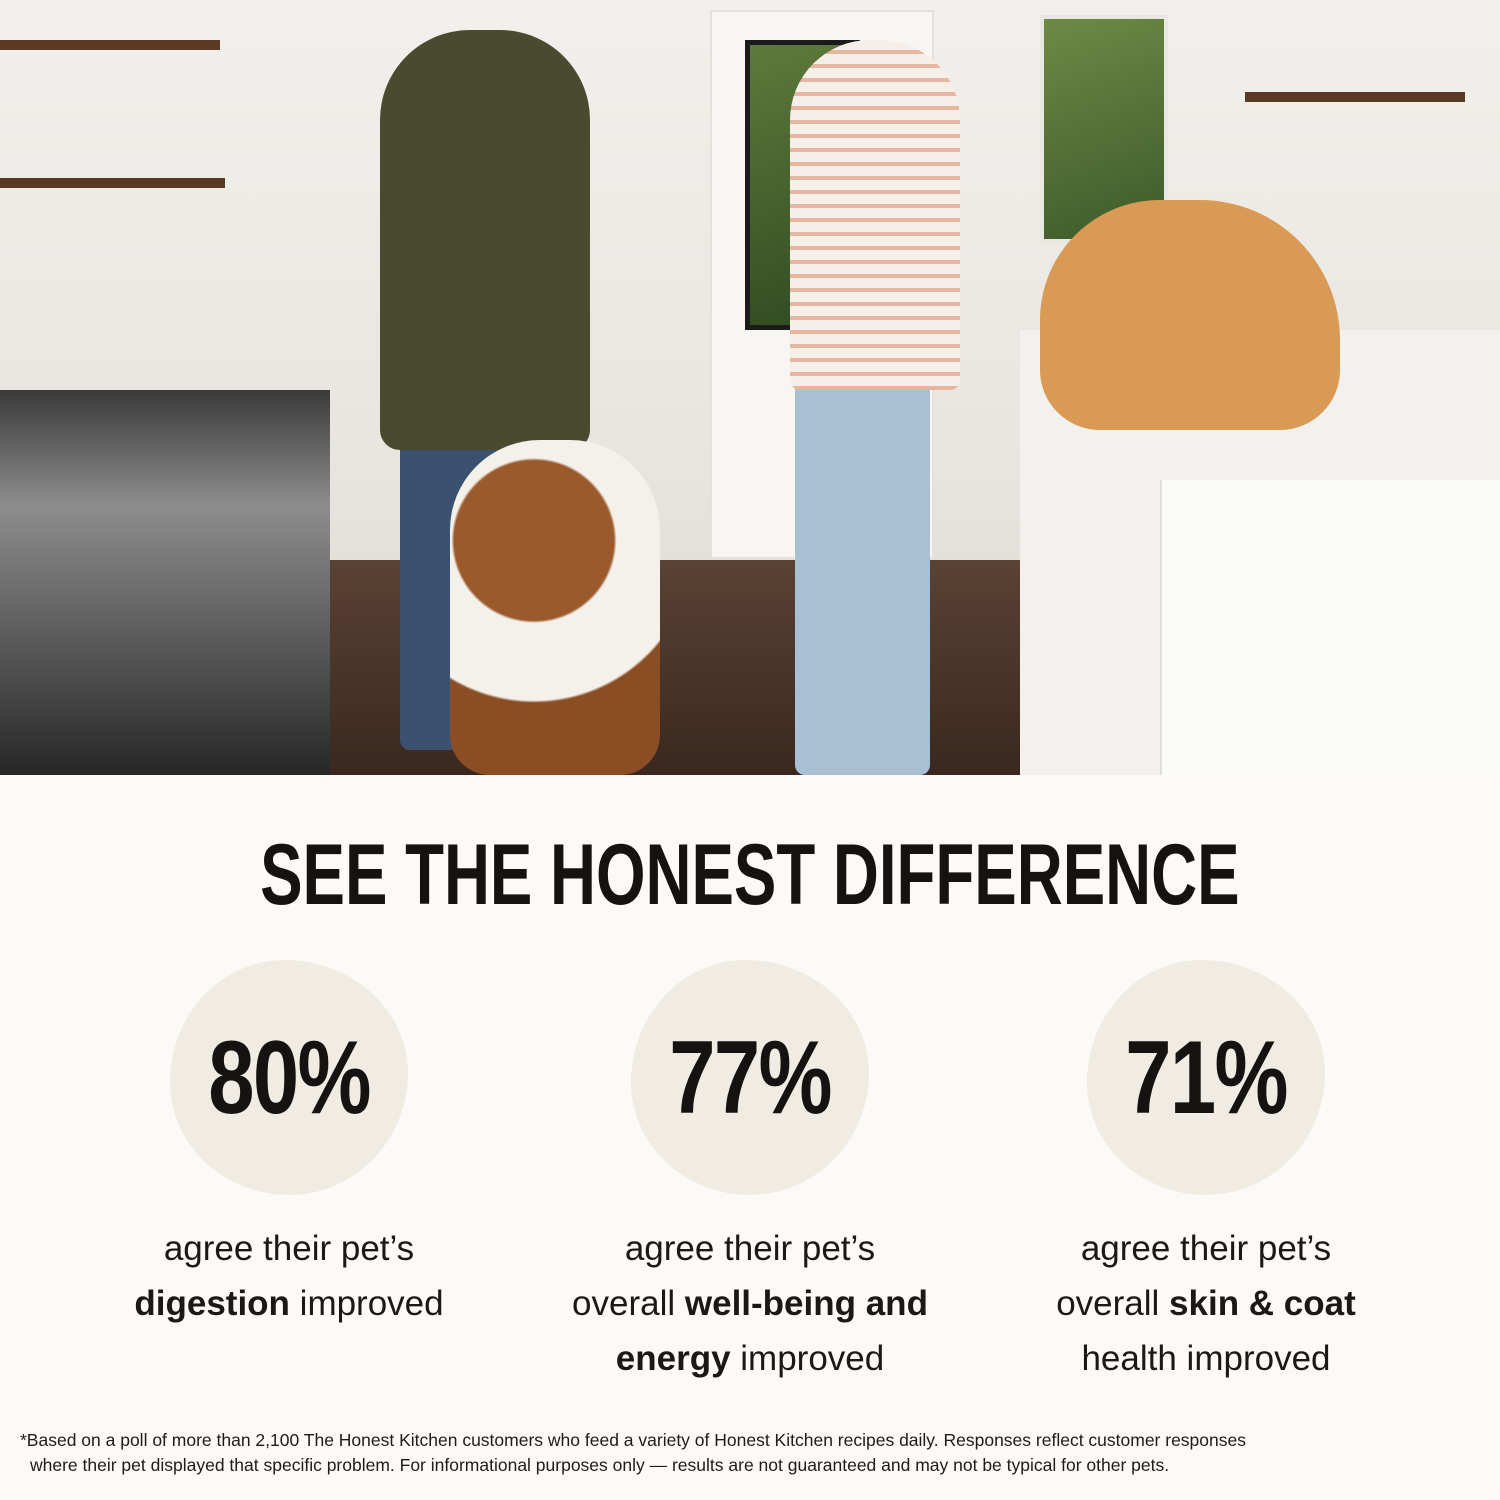  Describe the element at coordinates (1262, 1303) in the screenshot. I see `stat-highlight: skin & coat` at that location.